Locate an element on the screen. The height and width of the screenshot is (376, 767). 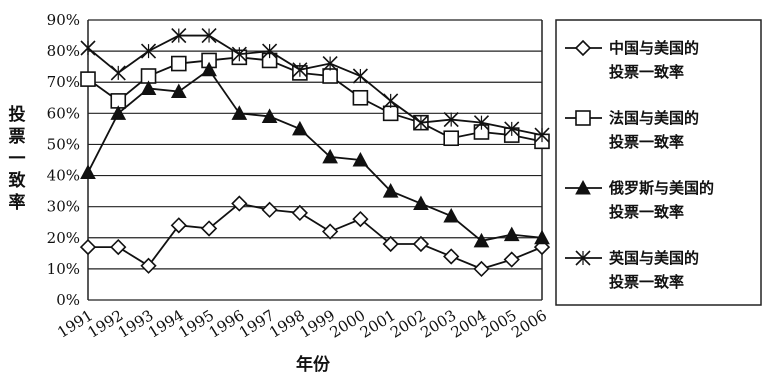
y-tick-label: 70% is located at coordinates (63, 82).